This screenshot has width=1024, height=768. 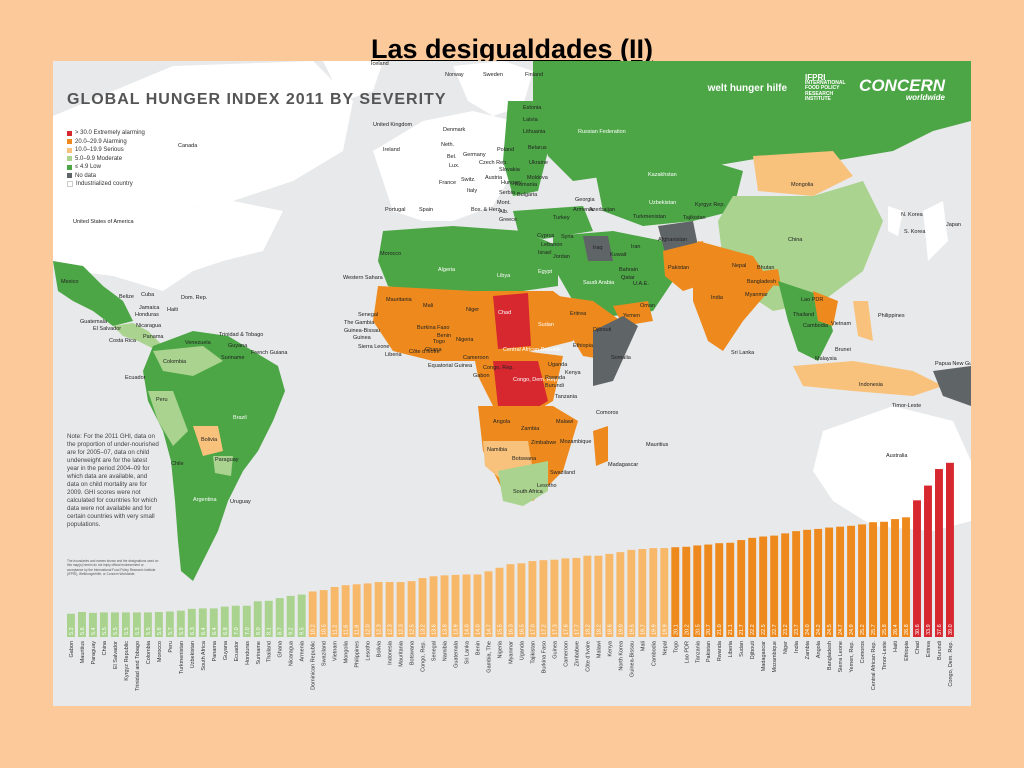 What do you see at coordinates (94, 631) in the screenshot?
I see `bar-value-label: 5.4` at bounding box center [94, 631].